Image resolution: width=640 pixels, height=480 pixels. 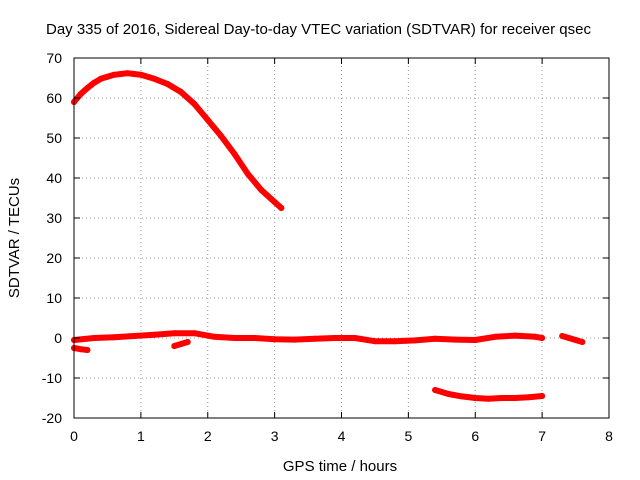 What do you see at coordinates (52, 418) in the screenshot?
I see `y-tick-label: -20` at bounding box center [52, 418].